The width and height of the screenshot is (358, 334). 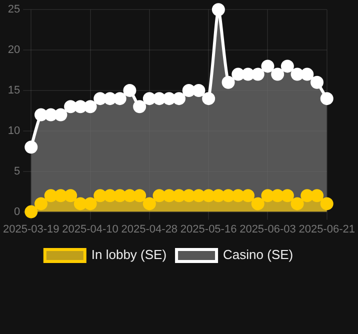 I want to click on x-tick-label: 2025-04-10, so click(x=90, y=229).